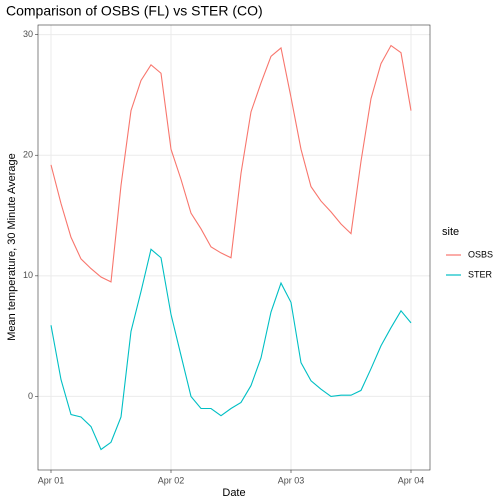 The image size is (504, 504). What do you see at coordinates (480, 274) in the screenshot?
I see `legend-label: STER` at bounding box center [480, 274].